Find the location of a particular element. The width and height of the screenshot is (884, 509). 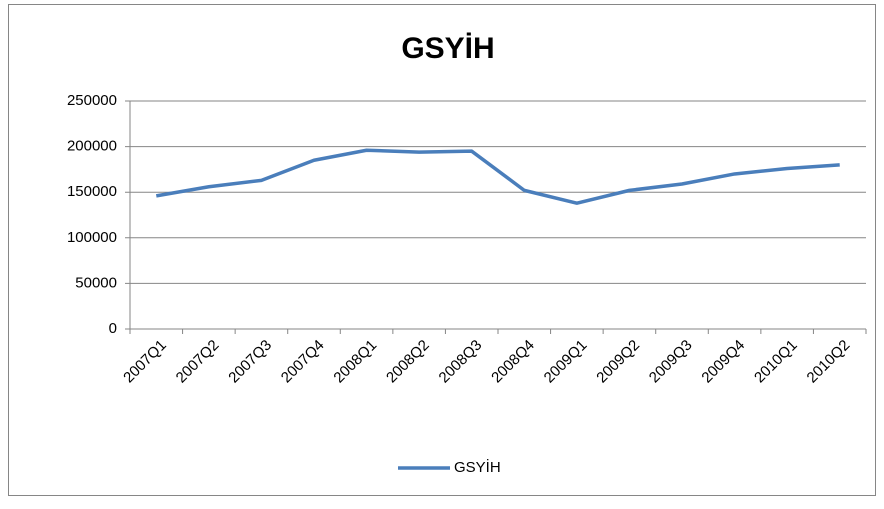

y-tick-label: 200000 is located at coordinates (92, 146).